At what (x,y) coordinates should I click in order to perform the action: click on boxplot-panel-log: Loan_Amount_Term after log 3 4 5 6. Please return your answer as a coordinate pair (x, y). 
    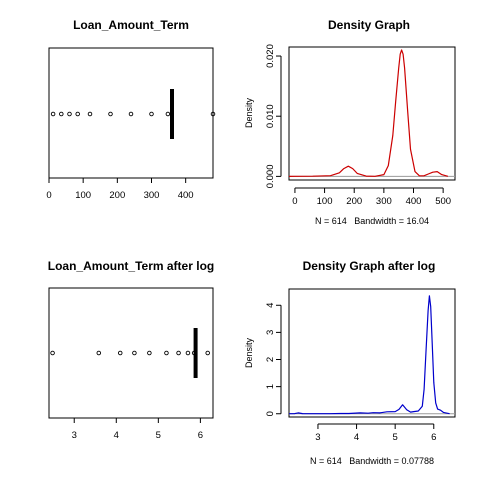
    Looking at the image, I should click on (131, 350).